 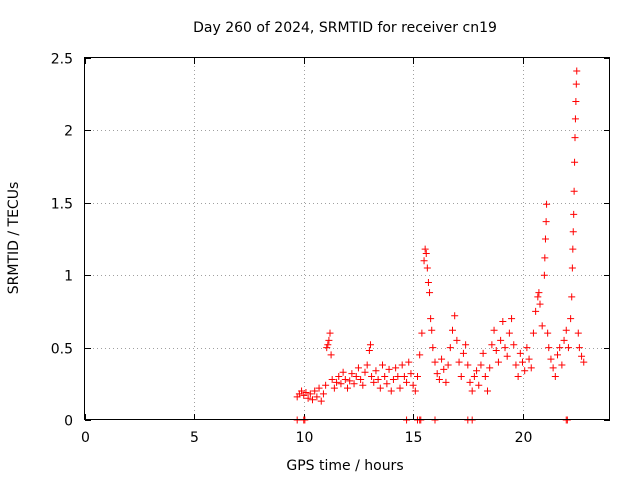 I want to click on x-tick-labels: 0 5 10 15 20, so click(x=306, y=438).